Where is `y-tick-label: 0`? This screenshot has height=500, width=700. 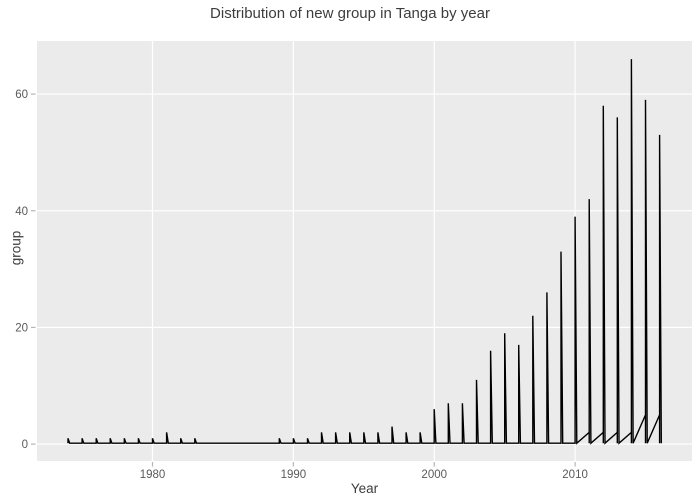 y-tick-label: 0 is located at coordinates (25, 445).